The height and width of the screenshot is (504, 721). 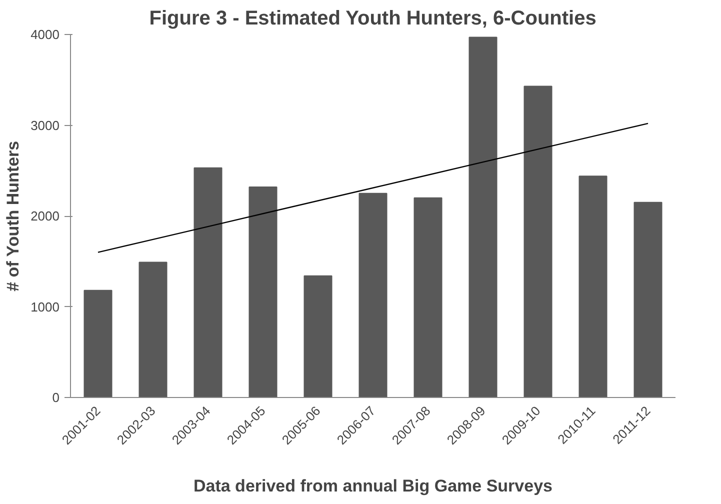 What do you see at coordinates (372, 19) in the screenshot?
I see `chart-title: Figure 3 - Estimated Youth Hunters, 6-Counties` at bounding box center [372, 19].